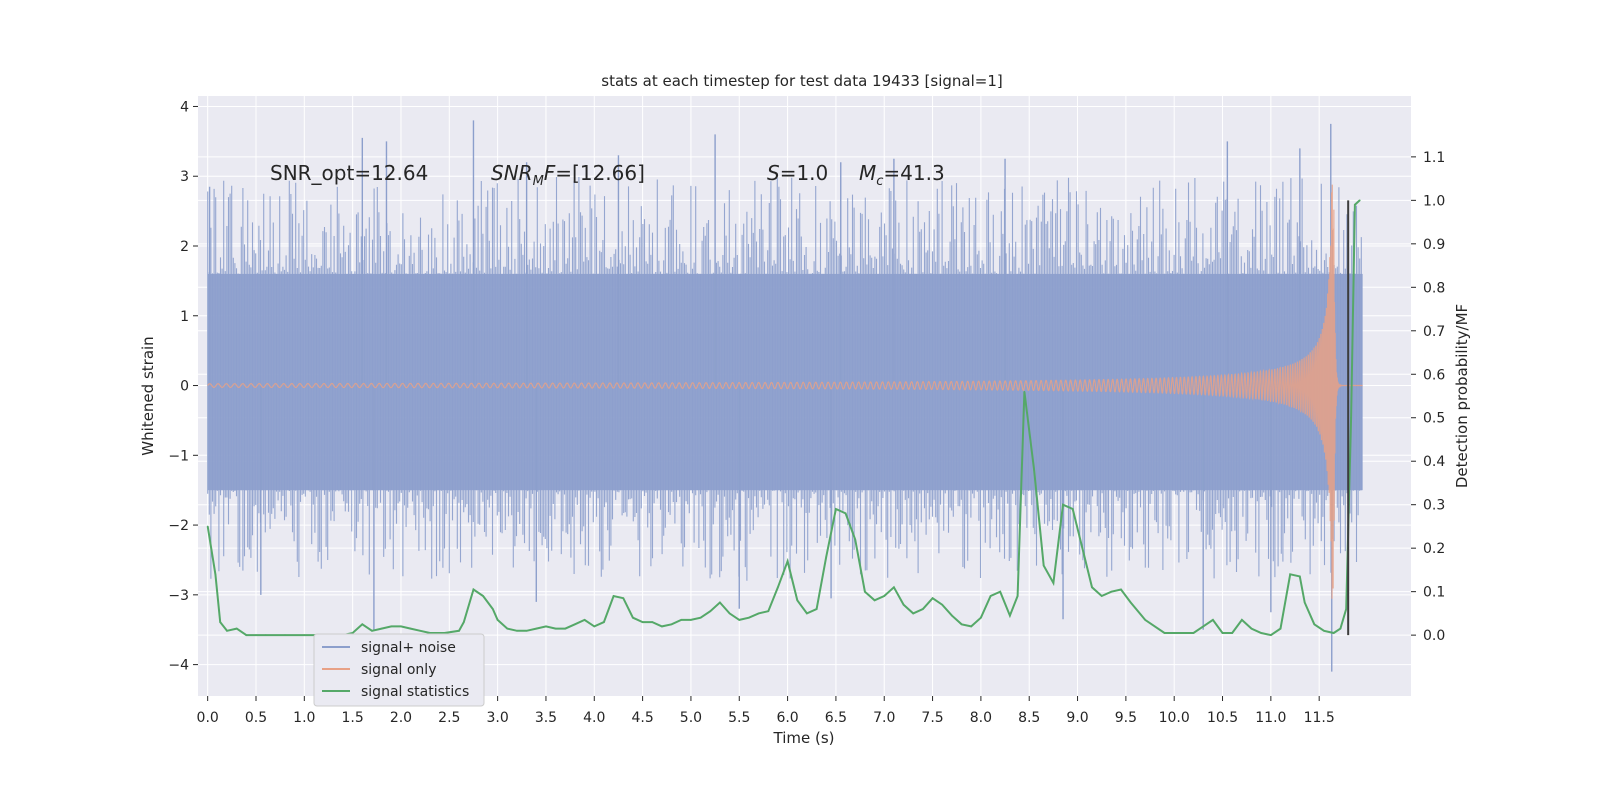  I want to click on x-tick-label: 5.5, so click(739, 718).